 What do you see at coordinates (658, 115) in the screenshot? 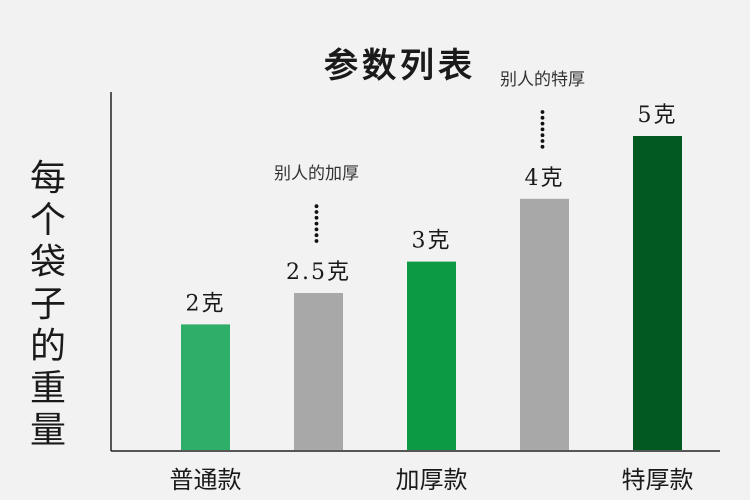
I see `bar-value-label-5: 5克` at bounding box center [658, 115].